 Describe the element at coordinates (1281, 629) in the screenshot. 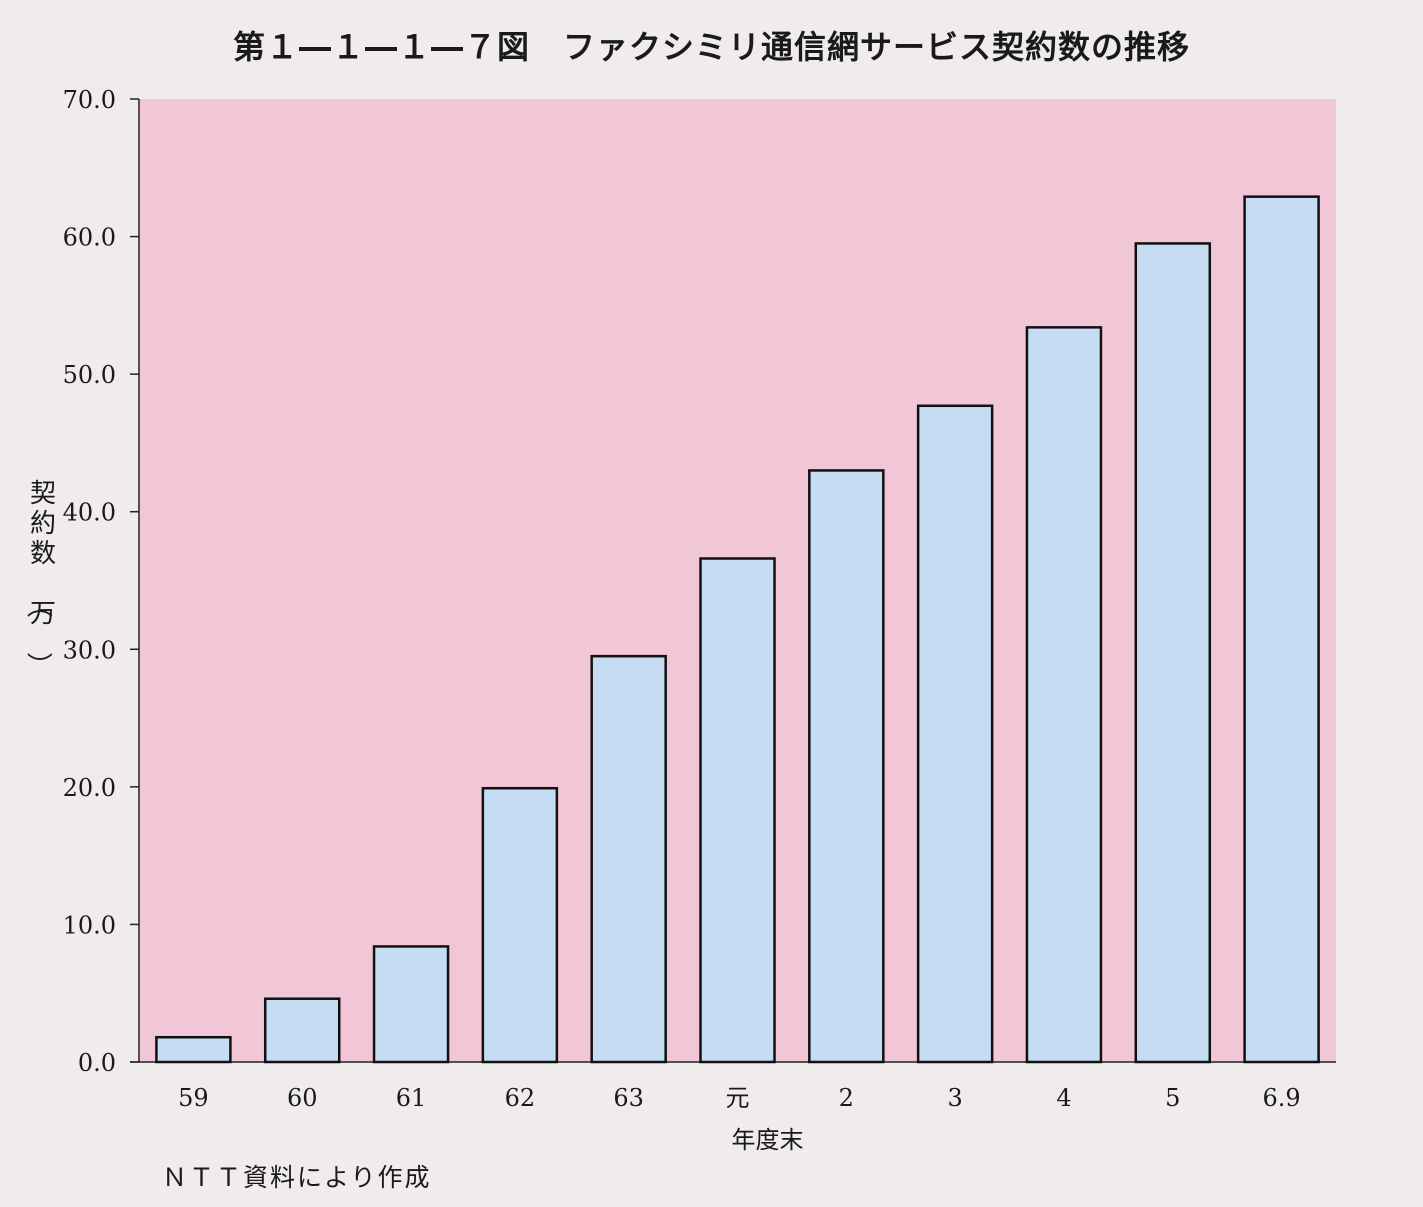

I see `bar-6.9` at that location.